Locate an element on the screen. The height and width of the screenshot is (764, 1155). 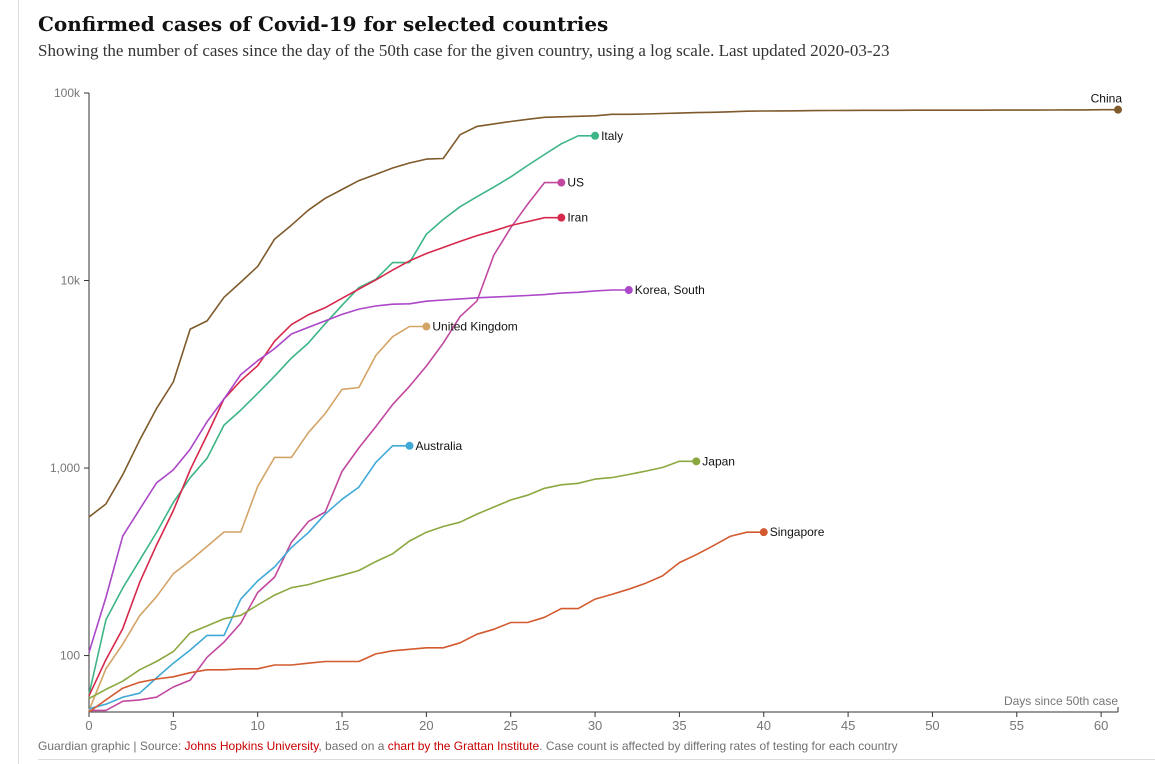
left-rule is located at coordinates (18, 382).